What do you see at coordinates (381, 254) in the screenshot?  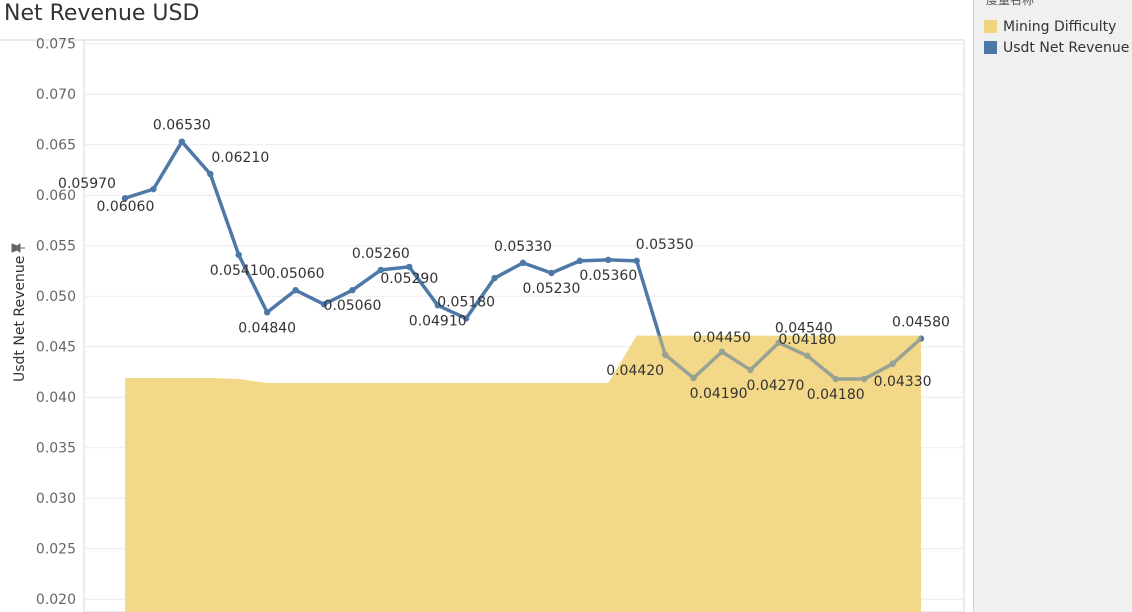 I see `data-label: 0.05260` at bounding box center [381, 254].